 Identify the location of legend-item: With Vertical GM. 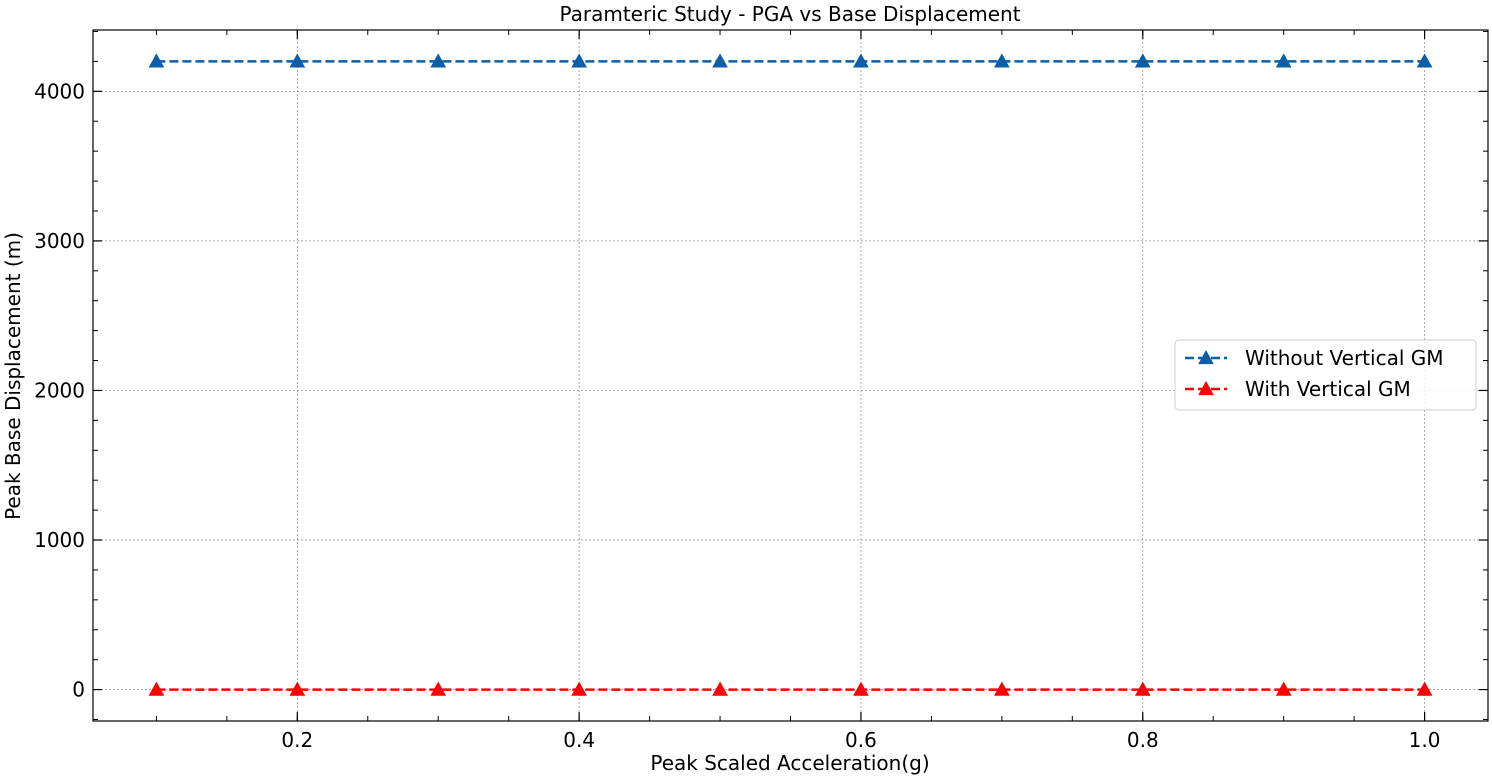
(1298, 389).